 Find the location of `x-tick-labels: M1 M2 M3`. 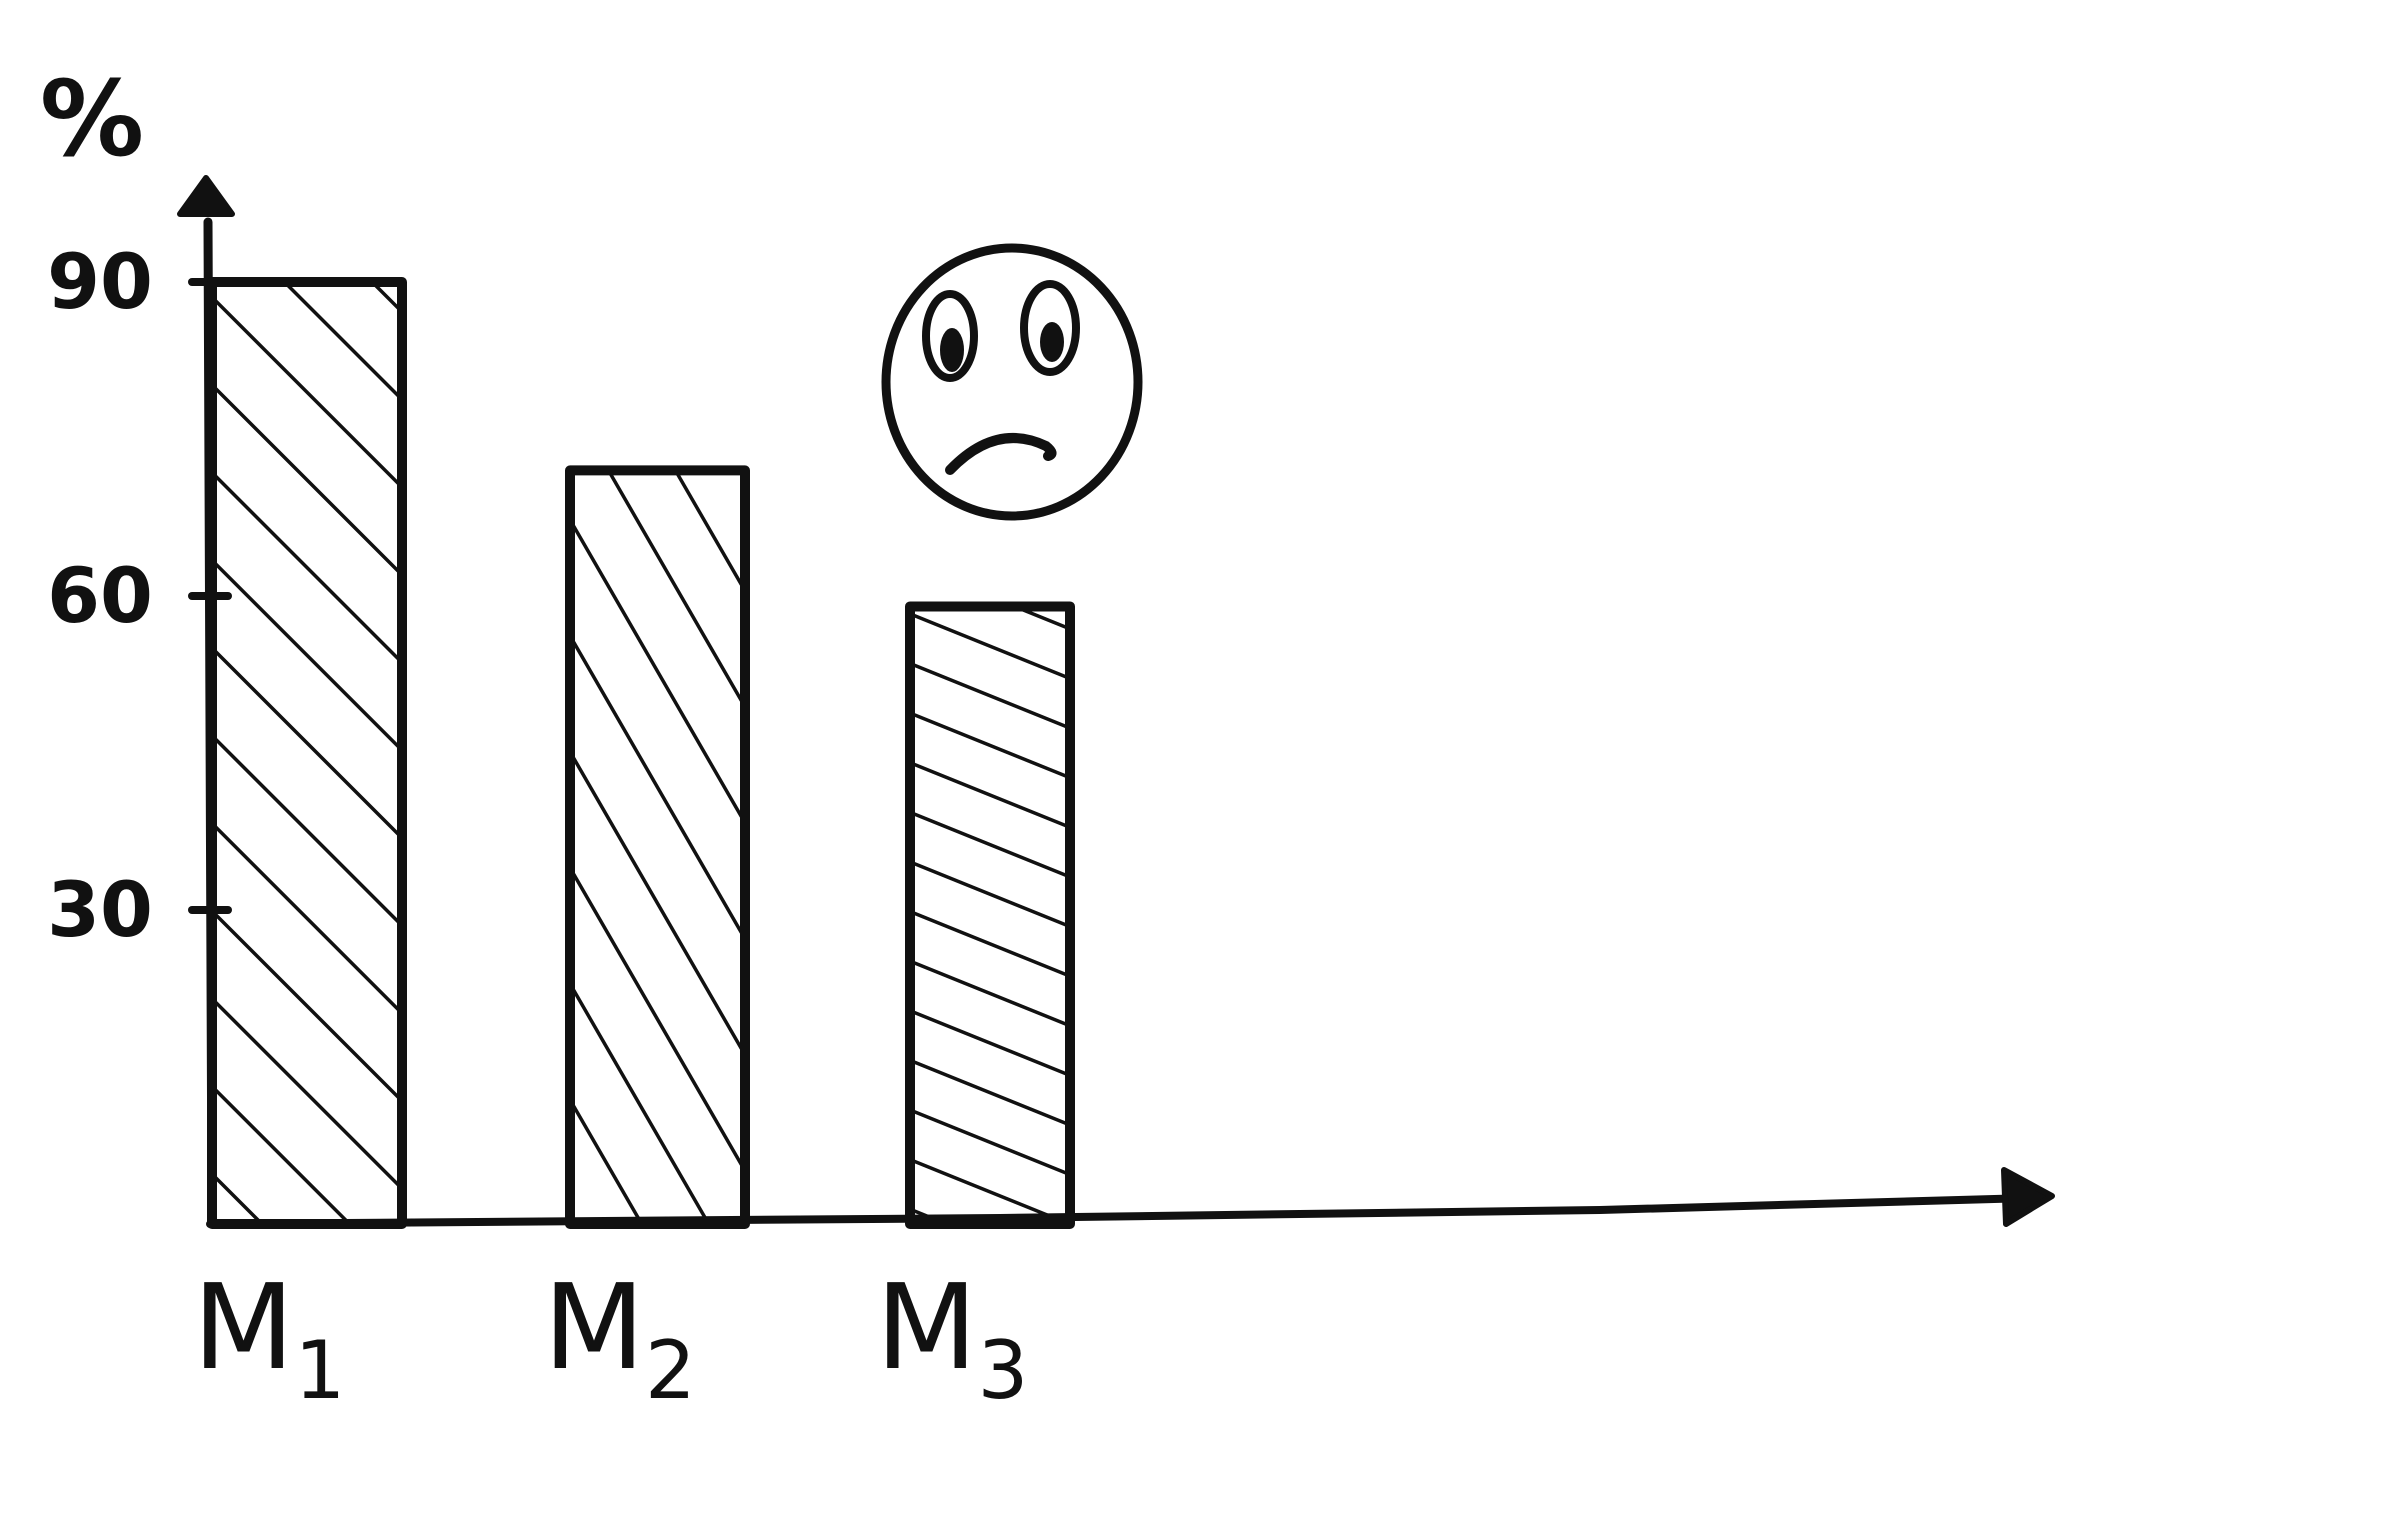

x-tick-labels: M1 M2 M3 is located at coordinates (611, 1337).